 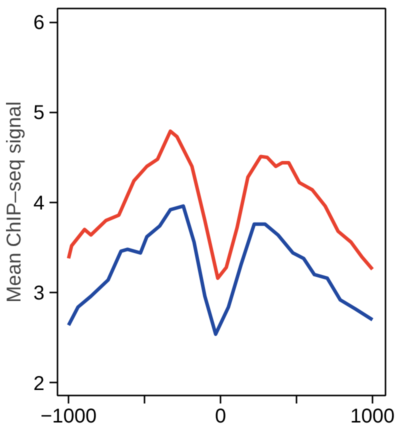 What do you see at coordinates (68, 417) in the screenshot?
I see `x-tick-label: −1000` at bounding box center [68, 417].